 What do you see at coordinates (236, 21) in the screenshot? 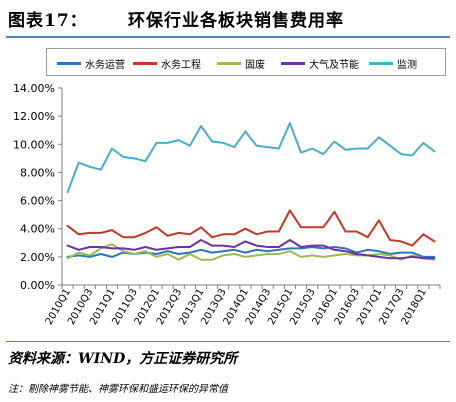
I see `figure-title: 环保行业各板块销售费用率` at bounding box center [236, 21].